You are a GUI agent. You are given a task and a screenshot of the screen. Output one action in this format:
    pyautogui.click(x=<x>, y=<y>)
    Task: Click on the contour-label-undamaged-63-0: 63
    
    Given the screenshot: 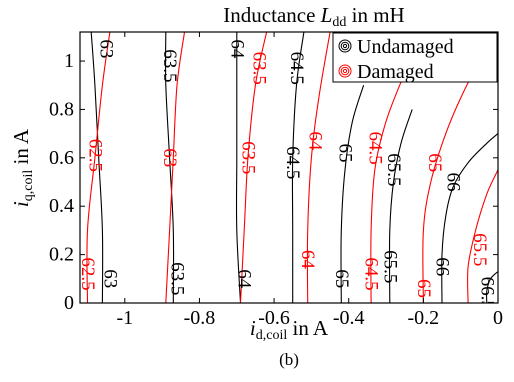 What is the action you would take?
    pyautogui.click(x=109, y=278)
    